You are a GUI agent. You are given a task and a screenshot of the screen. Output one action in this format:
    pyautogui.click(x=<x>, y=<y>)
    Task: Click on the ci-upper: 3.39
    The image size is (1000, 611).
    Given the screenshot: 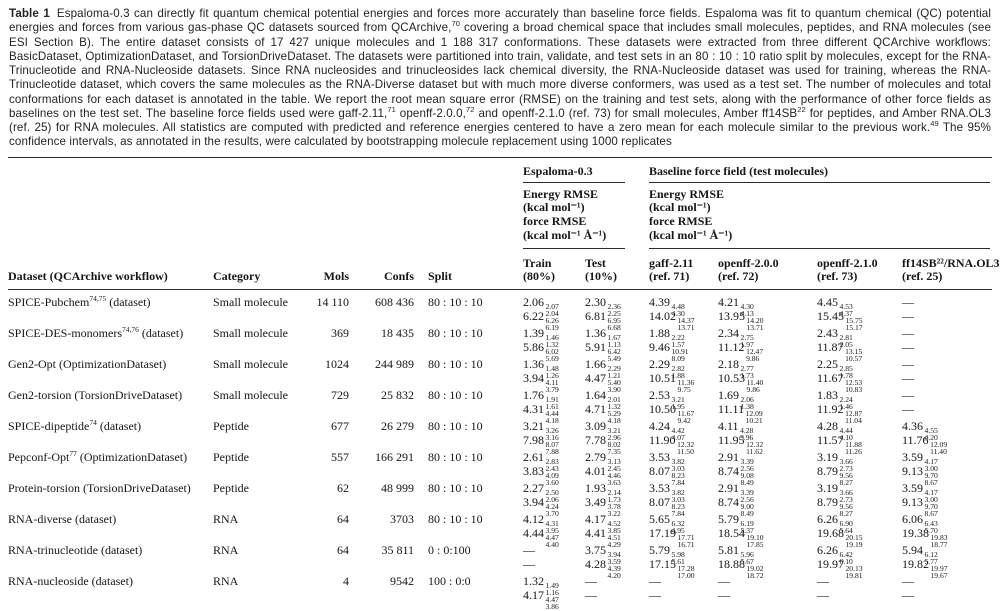 What is the action you would take?
    pyautogui.click(x=747, y=492)
    